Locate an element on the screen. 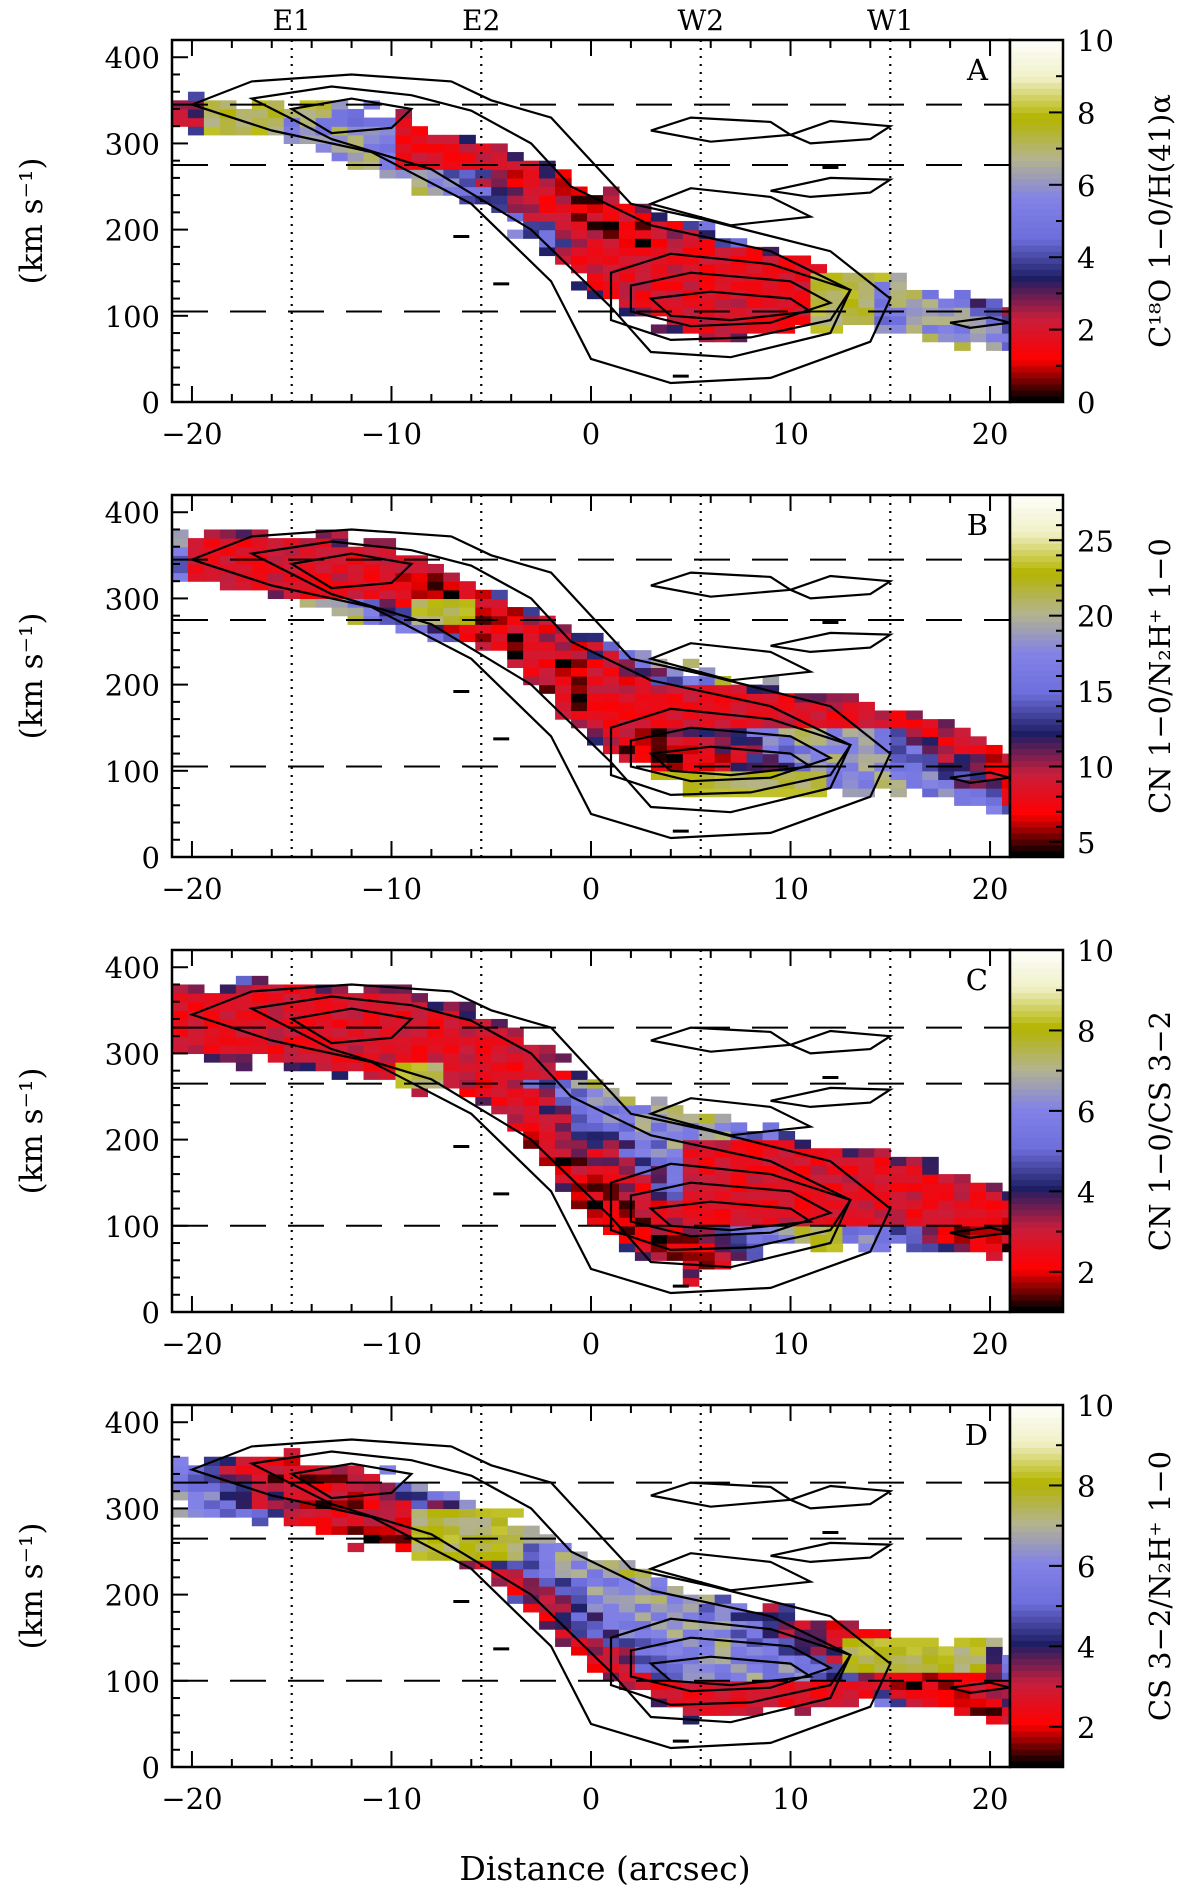  panel-letter: A is located at coordinates (977, 70).